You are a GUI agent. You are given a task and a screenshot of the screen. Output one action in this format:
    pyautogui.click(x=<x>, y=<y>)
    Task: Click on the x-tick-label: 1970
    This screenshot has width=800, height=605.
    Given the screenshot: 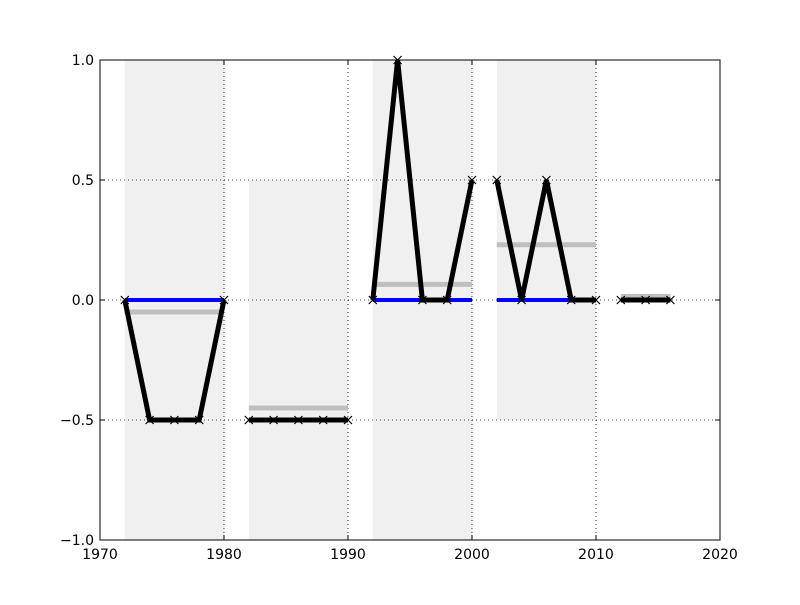 What is the action you would take?
    pyautogui.click(x=100, y=555)
    